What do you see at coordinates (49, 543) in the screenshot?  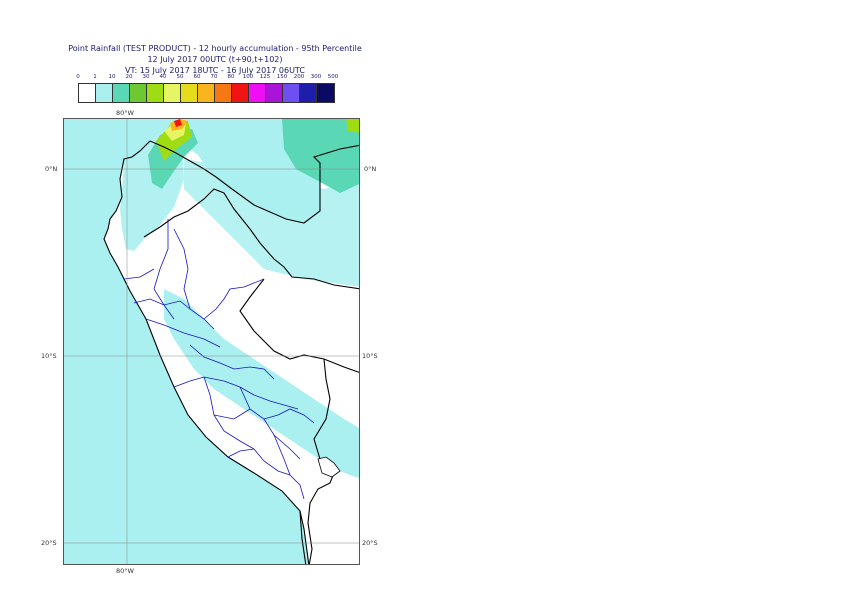 I see `lat-label-left-20: 20°S` at bounding box center [49, 543].